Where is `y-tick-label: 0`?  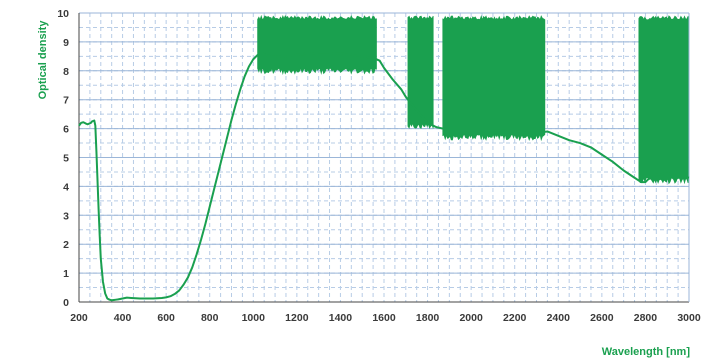 y-tick-label: 0 is located at coordinates (66, 303).